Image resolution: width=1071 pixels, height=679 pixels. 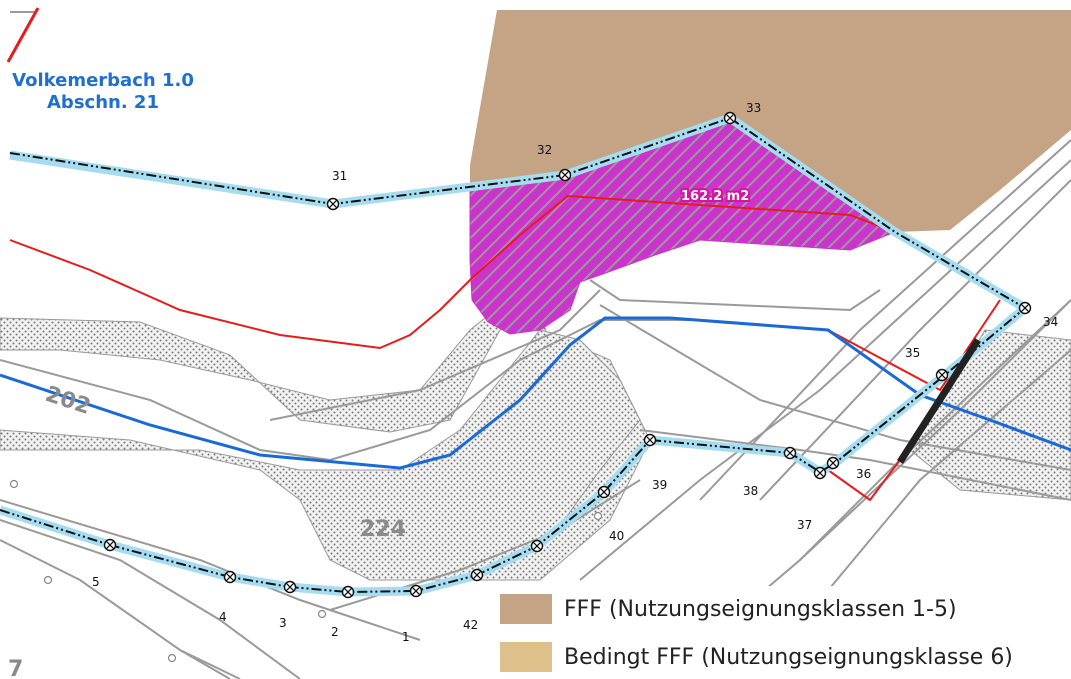 I want to click on point-label-2: 2, so click(x=335, y=632).